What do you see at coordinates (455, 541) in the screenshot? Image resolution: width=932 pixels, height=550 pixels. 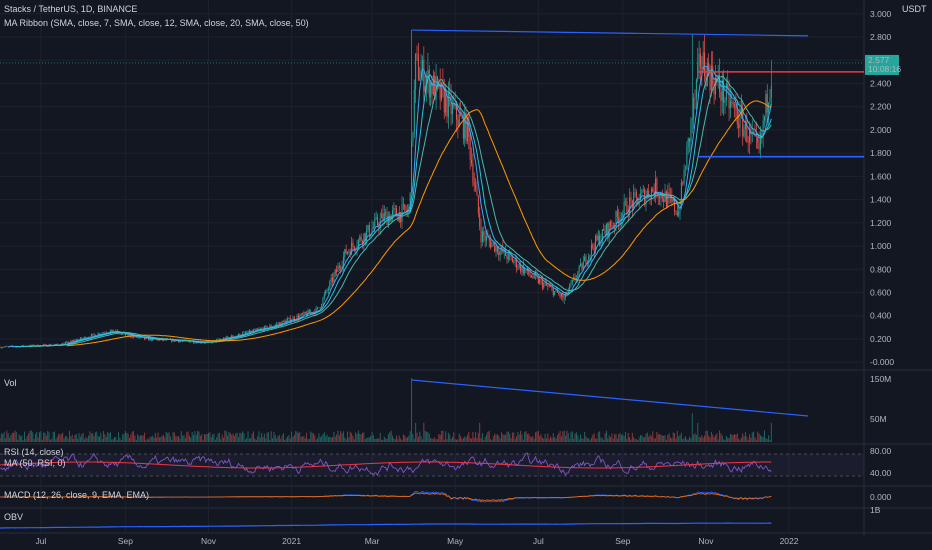 I see `time-tick-label: May` at bounding box center [455, 541].